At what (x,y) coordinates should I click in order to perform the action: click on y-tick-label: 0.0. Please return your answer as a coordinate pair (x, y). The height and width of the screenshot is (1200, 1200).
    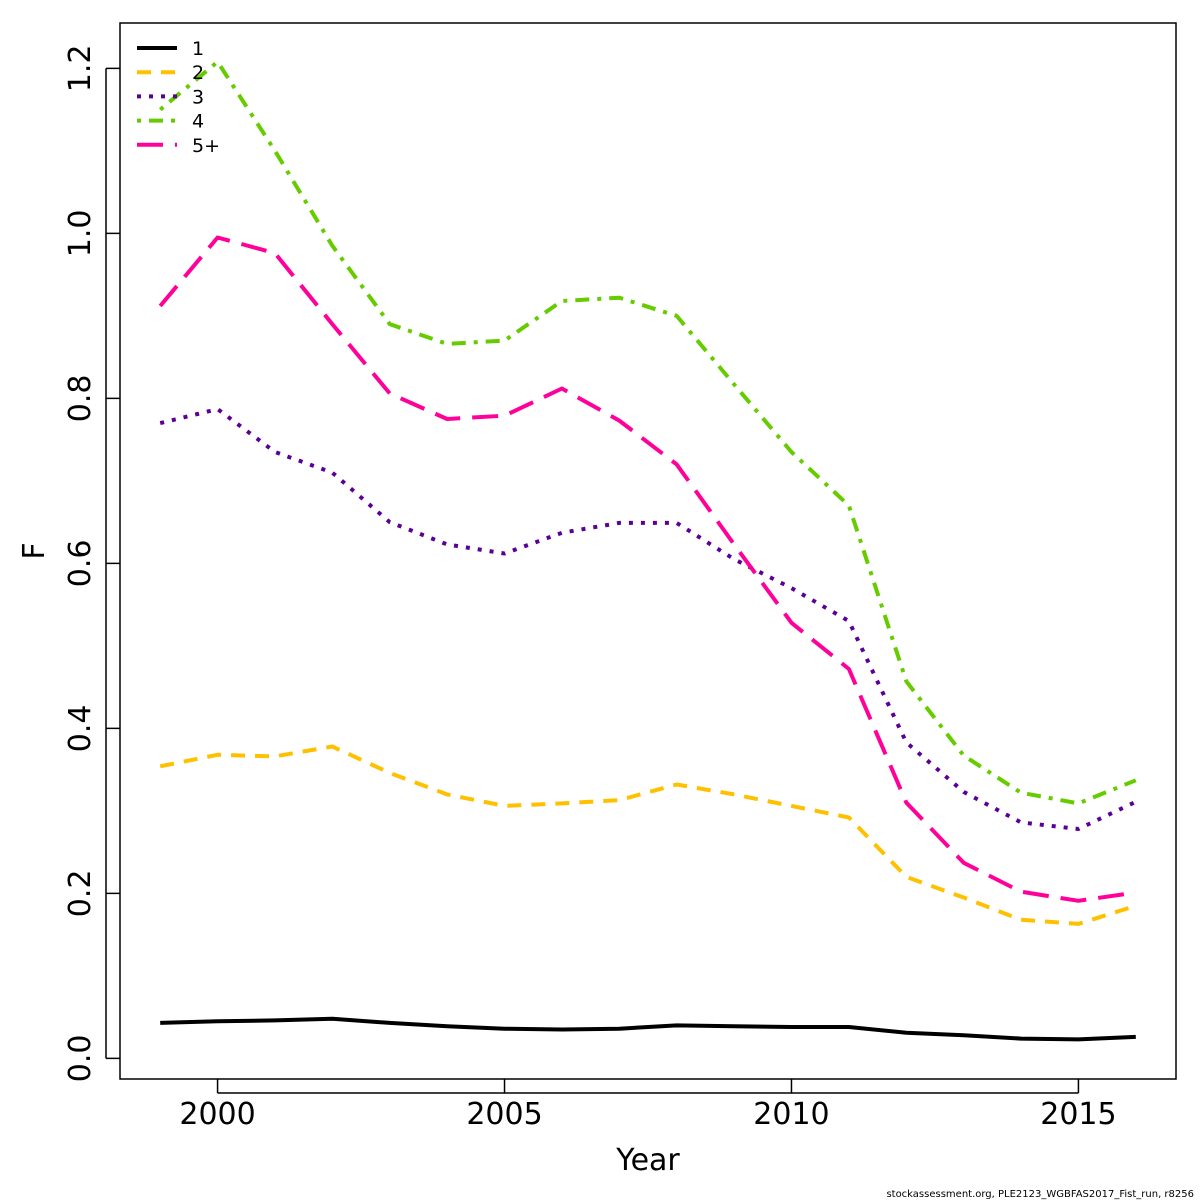
    Looking at the image, I should click on (80, 1059).